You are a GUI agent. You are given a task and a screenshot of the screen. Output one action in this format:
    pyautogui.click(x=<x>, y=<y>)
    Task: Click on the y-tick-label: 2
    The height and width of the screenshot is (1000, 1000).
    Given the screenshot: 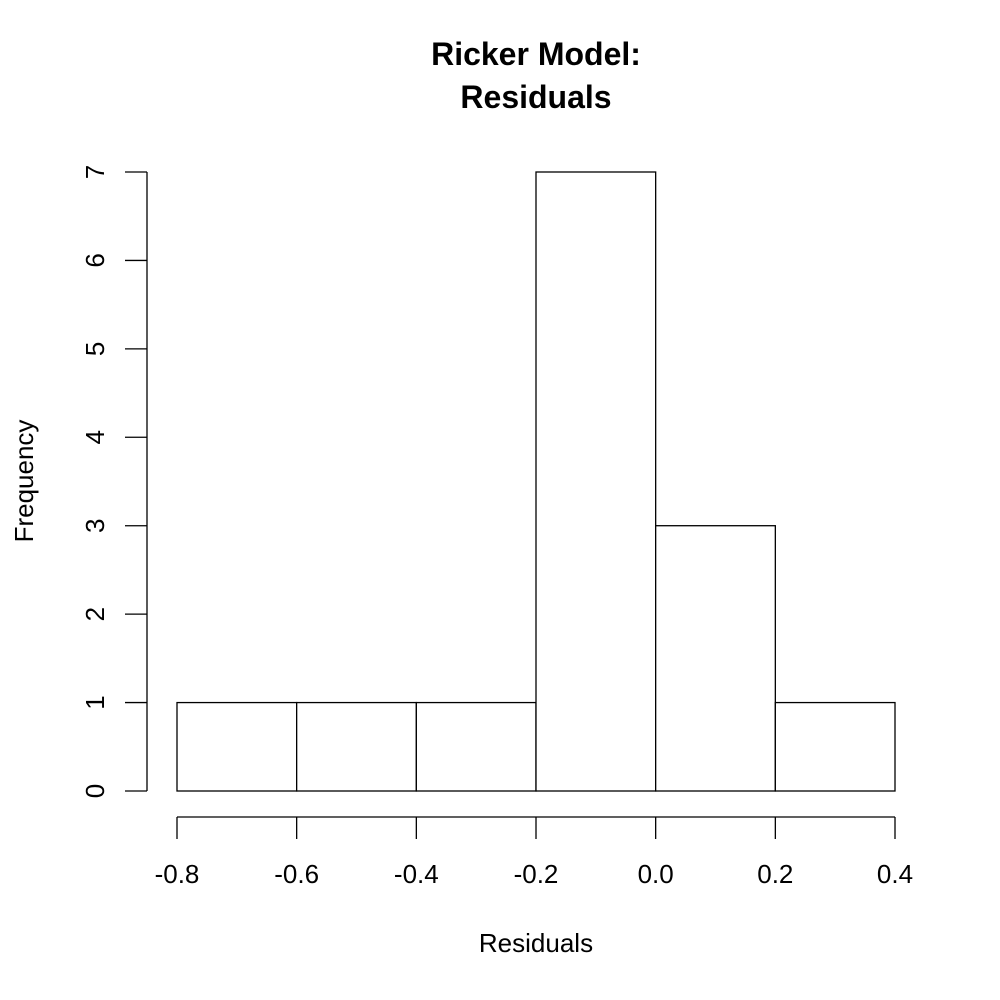 What is the action you would take?
    pyautogui.click(x=95, y=614)
    